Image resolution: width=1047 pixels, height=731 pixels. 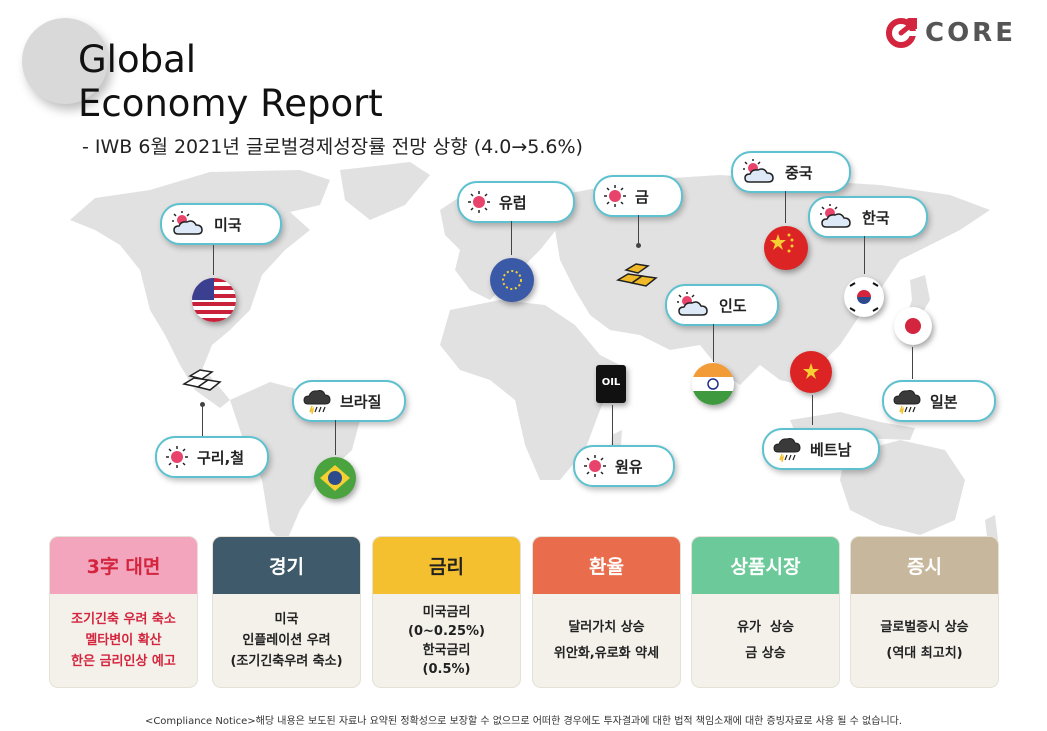 I want to click on card-line: 위안화,유로화 약세, so click(x=606, y=653).